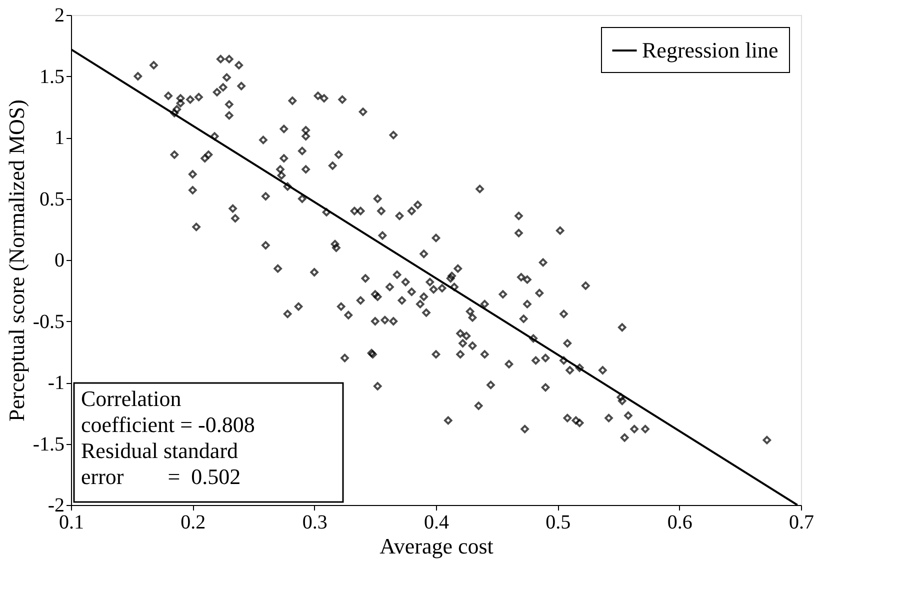  What do you see at coordinates (59, 261) in the screenshot?
I see `y-tick-label: 0` at bounding box center [59, 261].